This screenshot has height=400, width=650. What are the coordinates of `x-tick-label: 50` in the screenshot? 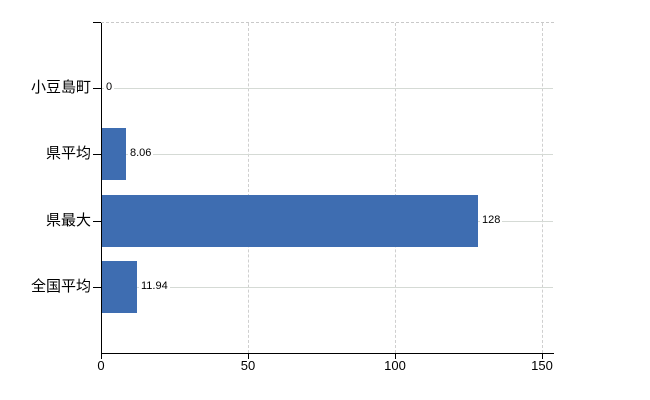 It's located at (248, 365).